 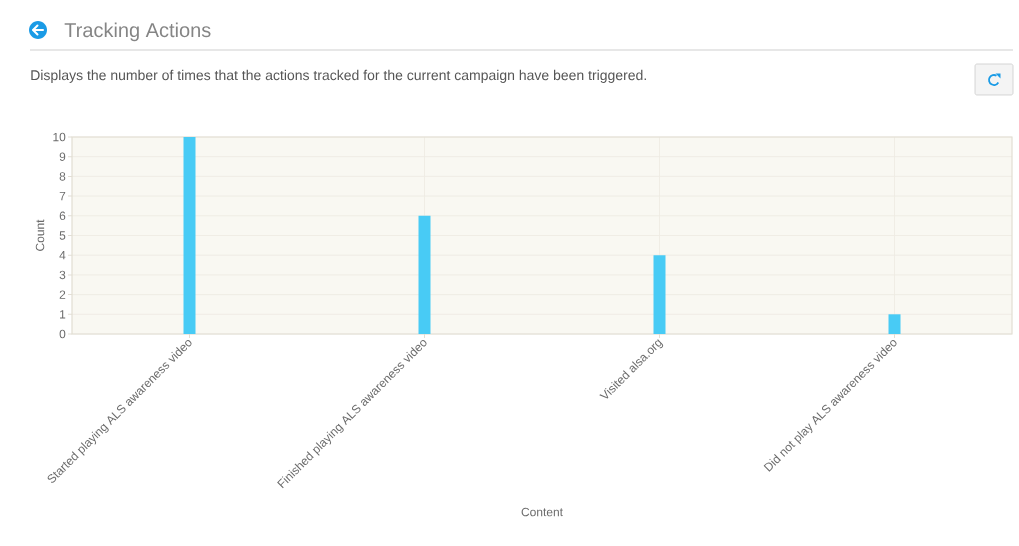 What do you see at coordinates (62, 235) in the screenshot?
I see `y-tick-label: 5` at bounding box center [62, 235].